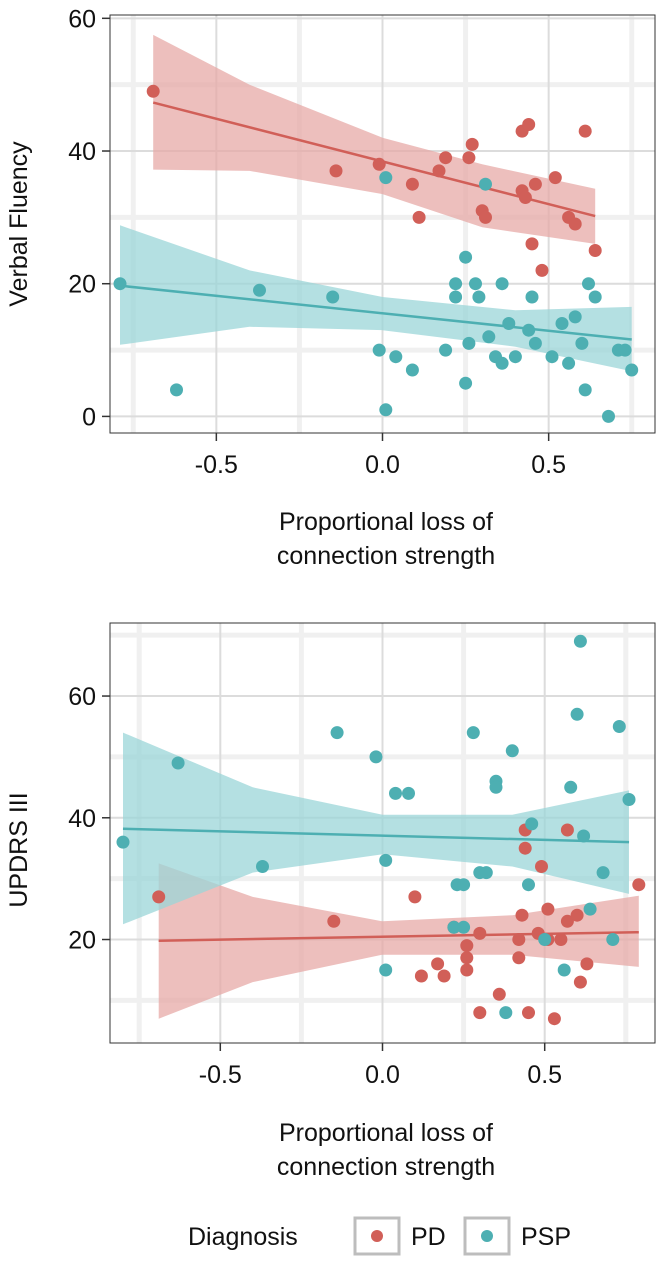  What do you see at coordinates (82, 152) in the screenshot?
I see `y-tick-label: 40` at bounding box center [82, 152].